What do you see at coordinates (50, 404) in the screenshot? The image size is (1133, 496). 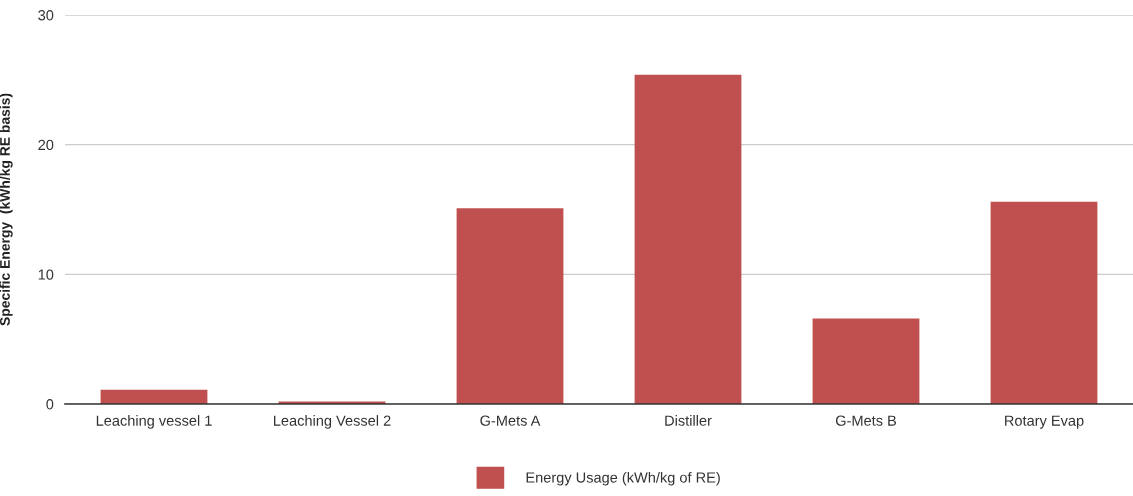 I see `y-tick-label: 0` at bounding box center [50, 404].